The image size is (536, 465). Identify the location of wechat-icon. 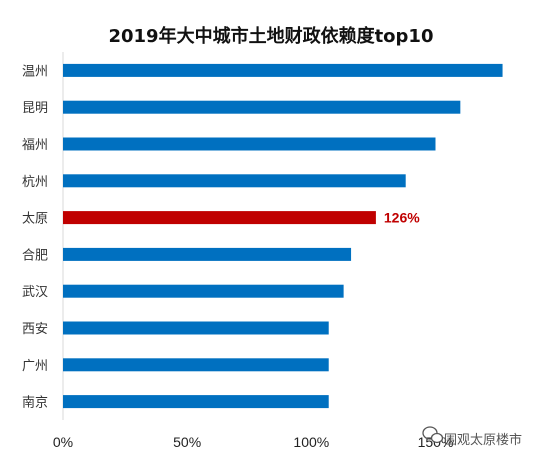
(433, 435).